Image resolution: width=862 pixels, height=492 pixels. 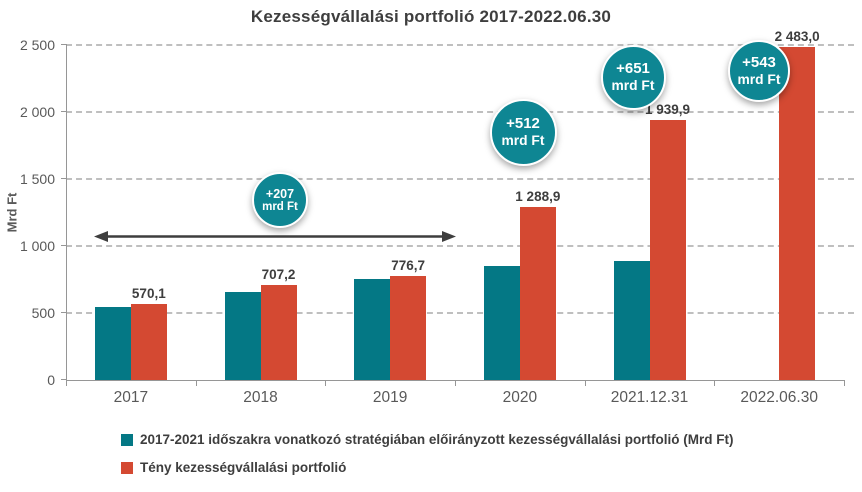 I want to click on badge-value: +543, so click(x=759, y=62).